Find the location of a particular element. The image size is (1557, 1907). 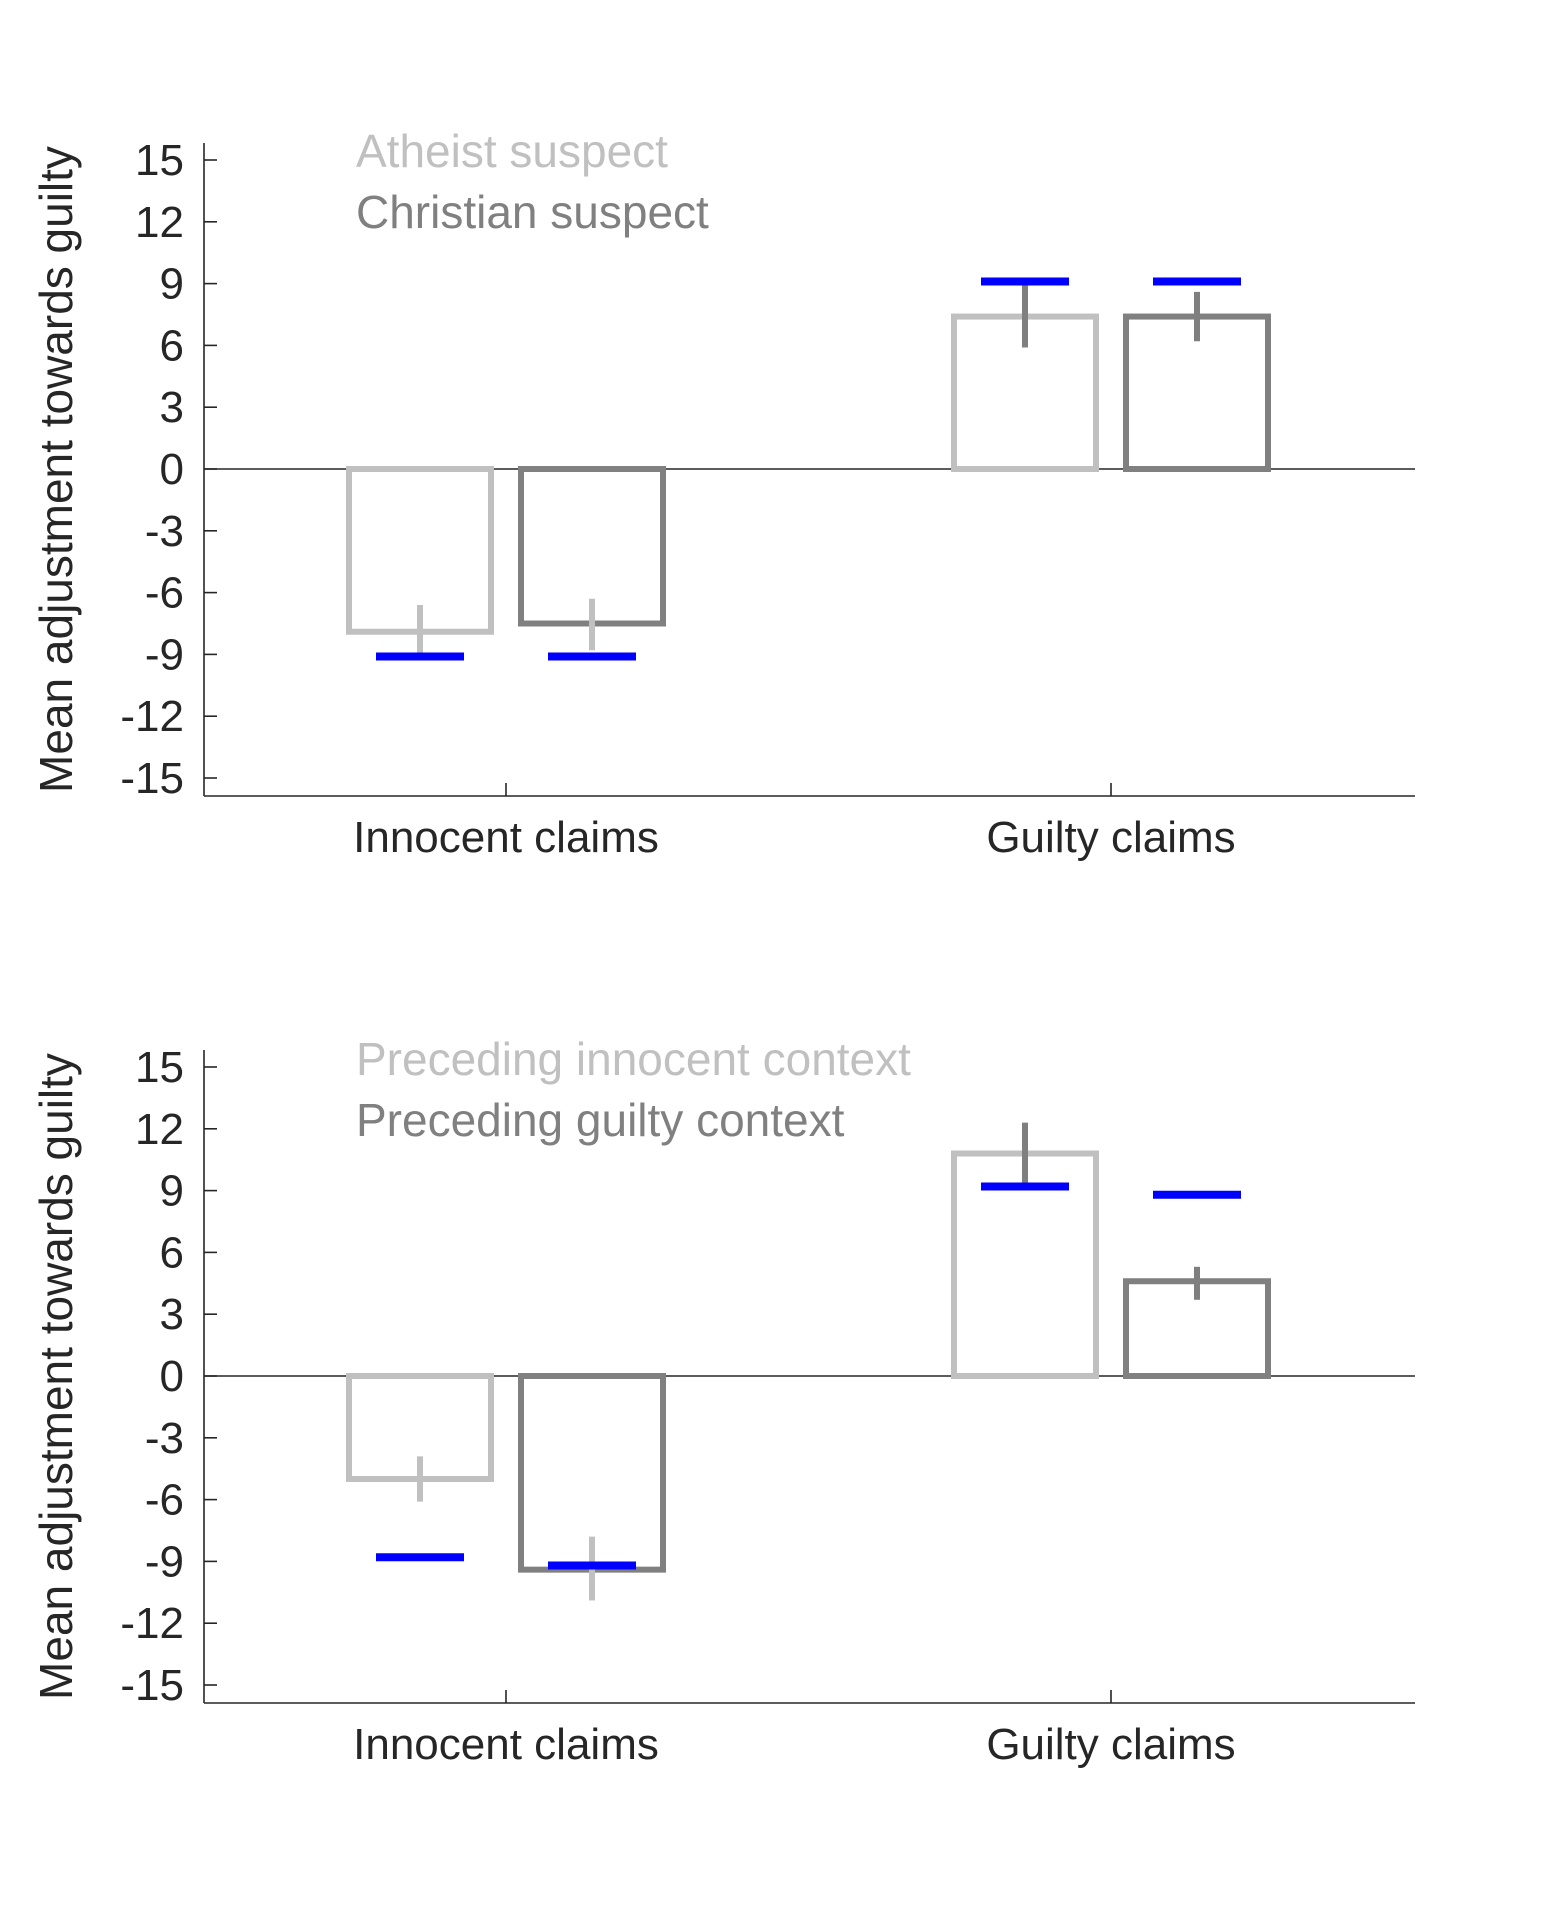

legend-entry: Preceding guilty context is located at coordinates (600, 1120).